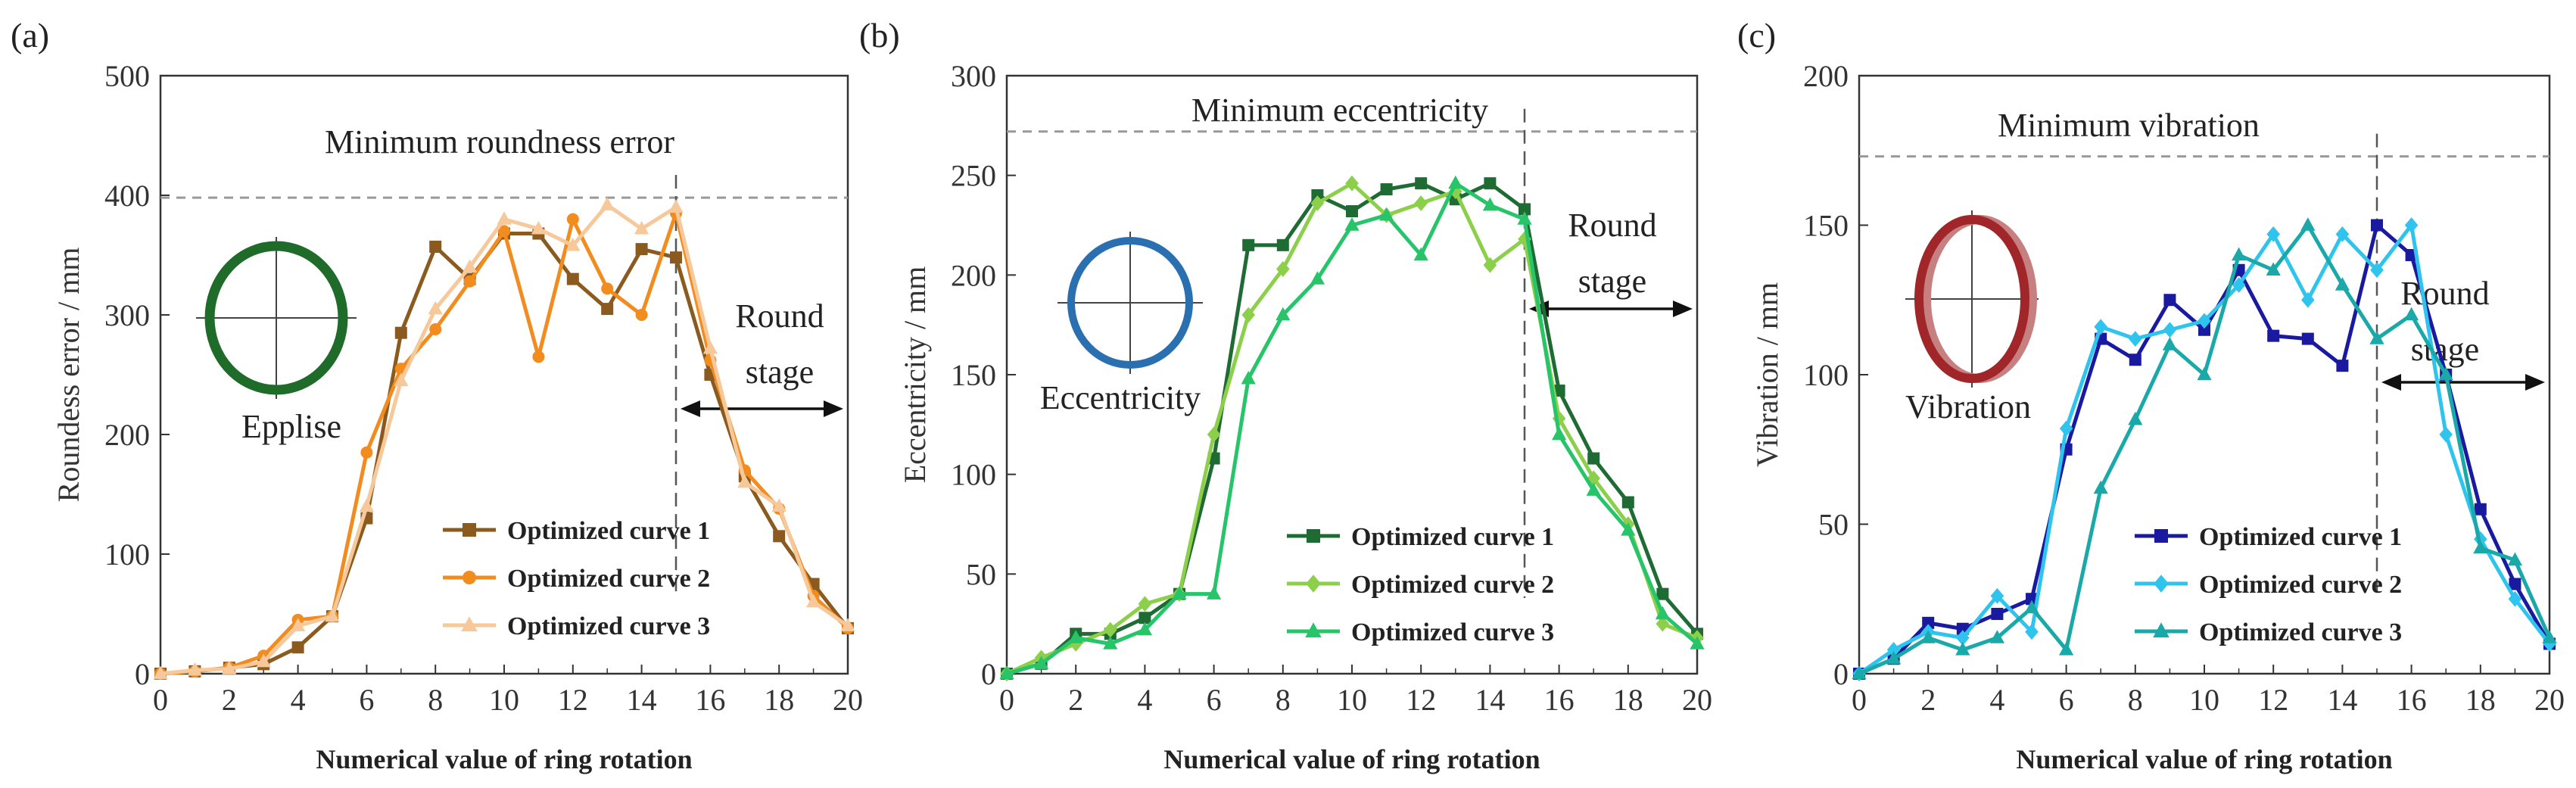  I want to click on panel-label: (c), so click(1757, 35).